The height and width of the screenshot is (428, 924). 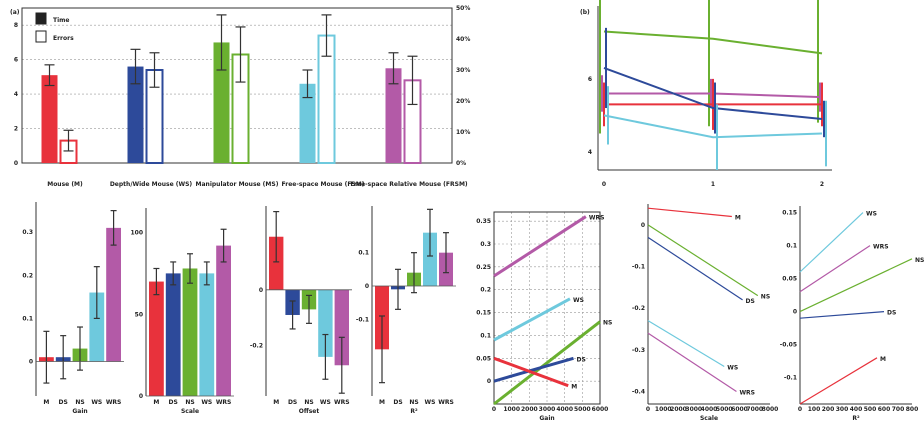 I want to click on a-bar-time, so click(x=50, y=119).